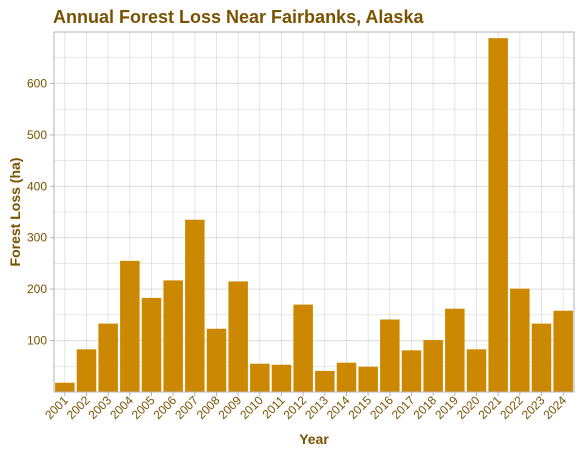  I want to click on bar-2014, so click(346, 377).